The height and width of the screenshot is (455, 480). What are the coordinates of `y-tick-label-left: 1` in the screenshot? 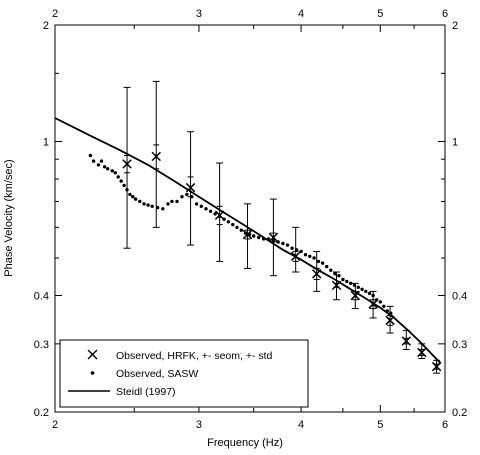 It's located at (46, 142).